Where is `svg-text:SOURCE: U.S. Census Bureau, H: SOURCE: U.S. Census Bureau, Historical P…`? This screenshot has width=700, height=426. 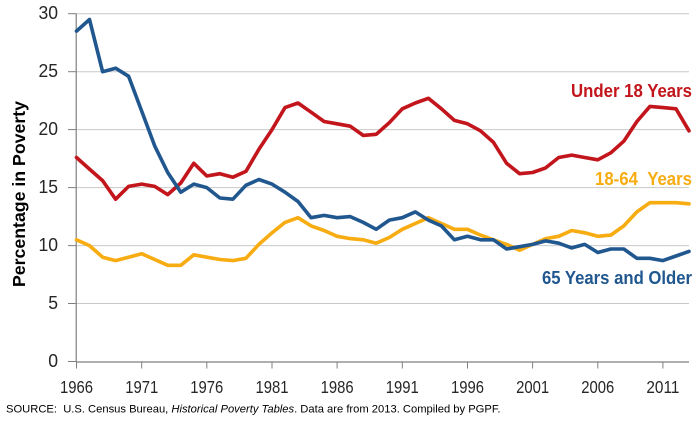 svg-text:SOURCE: U.S. Census Bureau, H: SOURCE: U.S. Census Bureau, Historical P… is located at coordinates (253, 410).